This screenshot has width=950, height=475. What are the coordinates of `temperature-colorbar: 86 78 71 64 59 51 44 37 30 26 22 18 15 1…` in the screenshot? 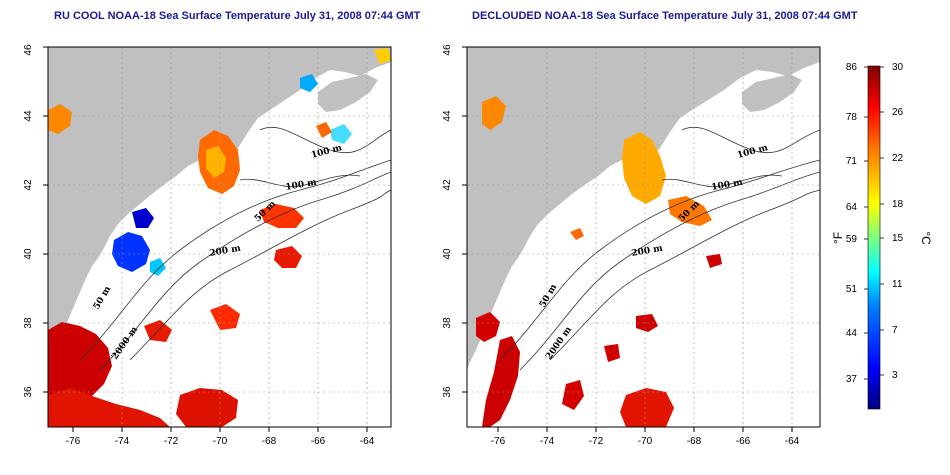 It's located at (882, 236).